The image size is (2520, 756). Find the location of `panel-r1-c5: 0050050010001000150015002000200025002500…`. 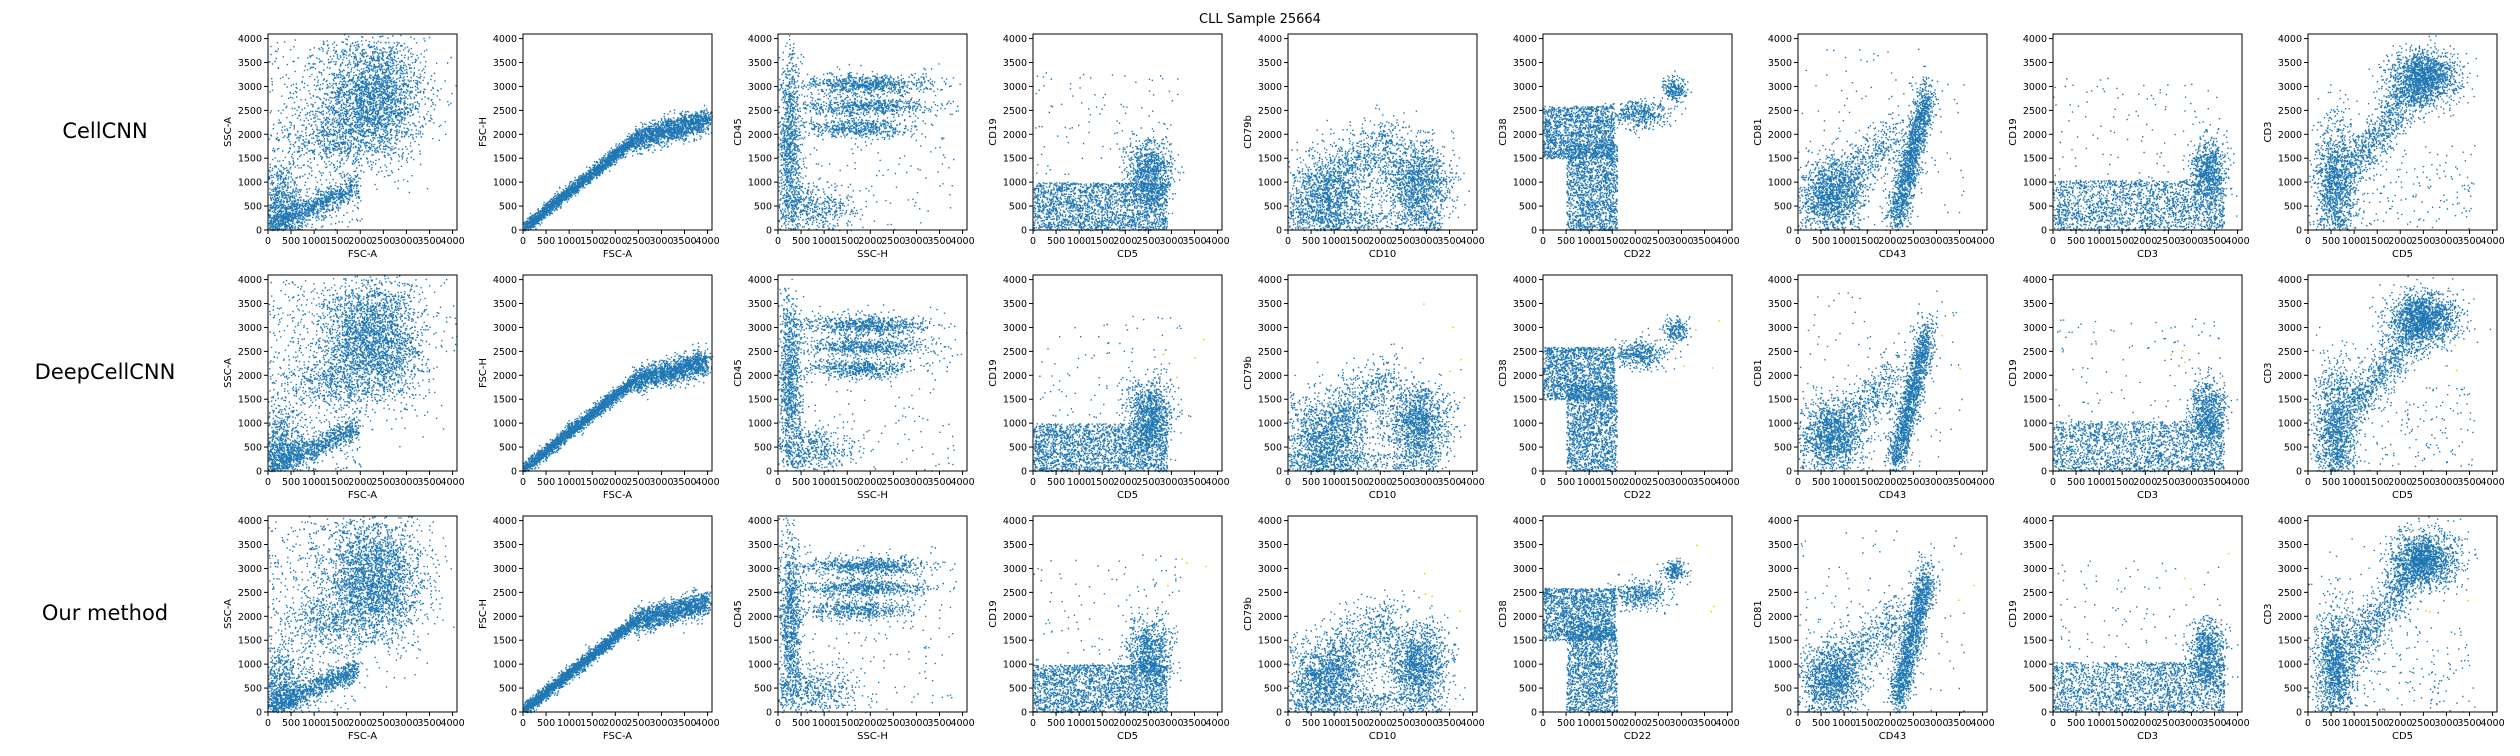

panel-r1-c5: 0050050010001000150015002000200025002500… is located at coordinates (1619, 387).